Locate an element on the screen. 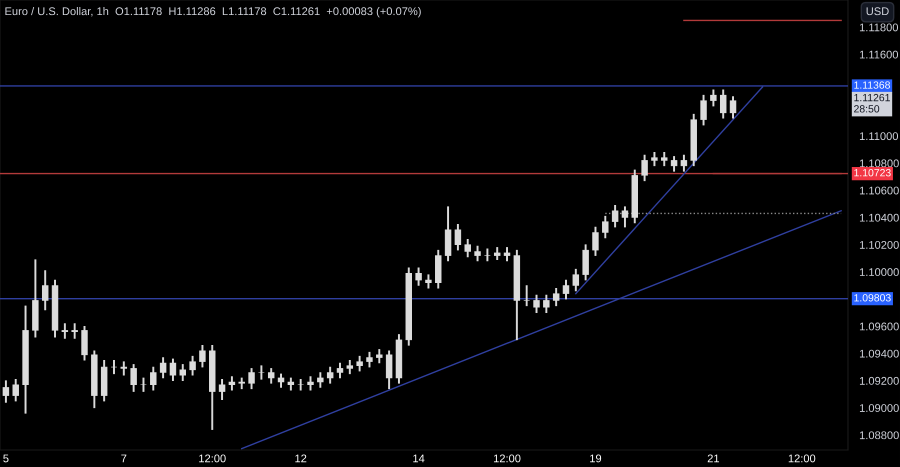 The image size is (900, 467). ref-line-label: 1.11368 is located at coordinates (872, 85).